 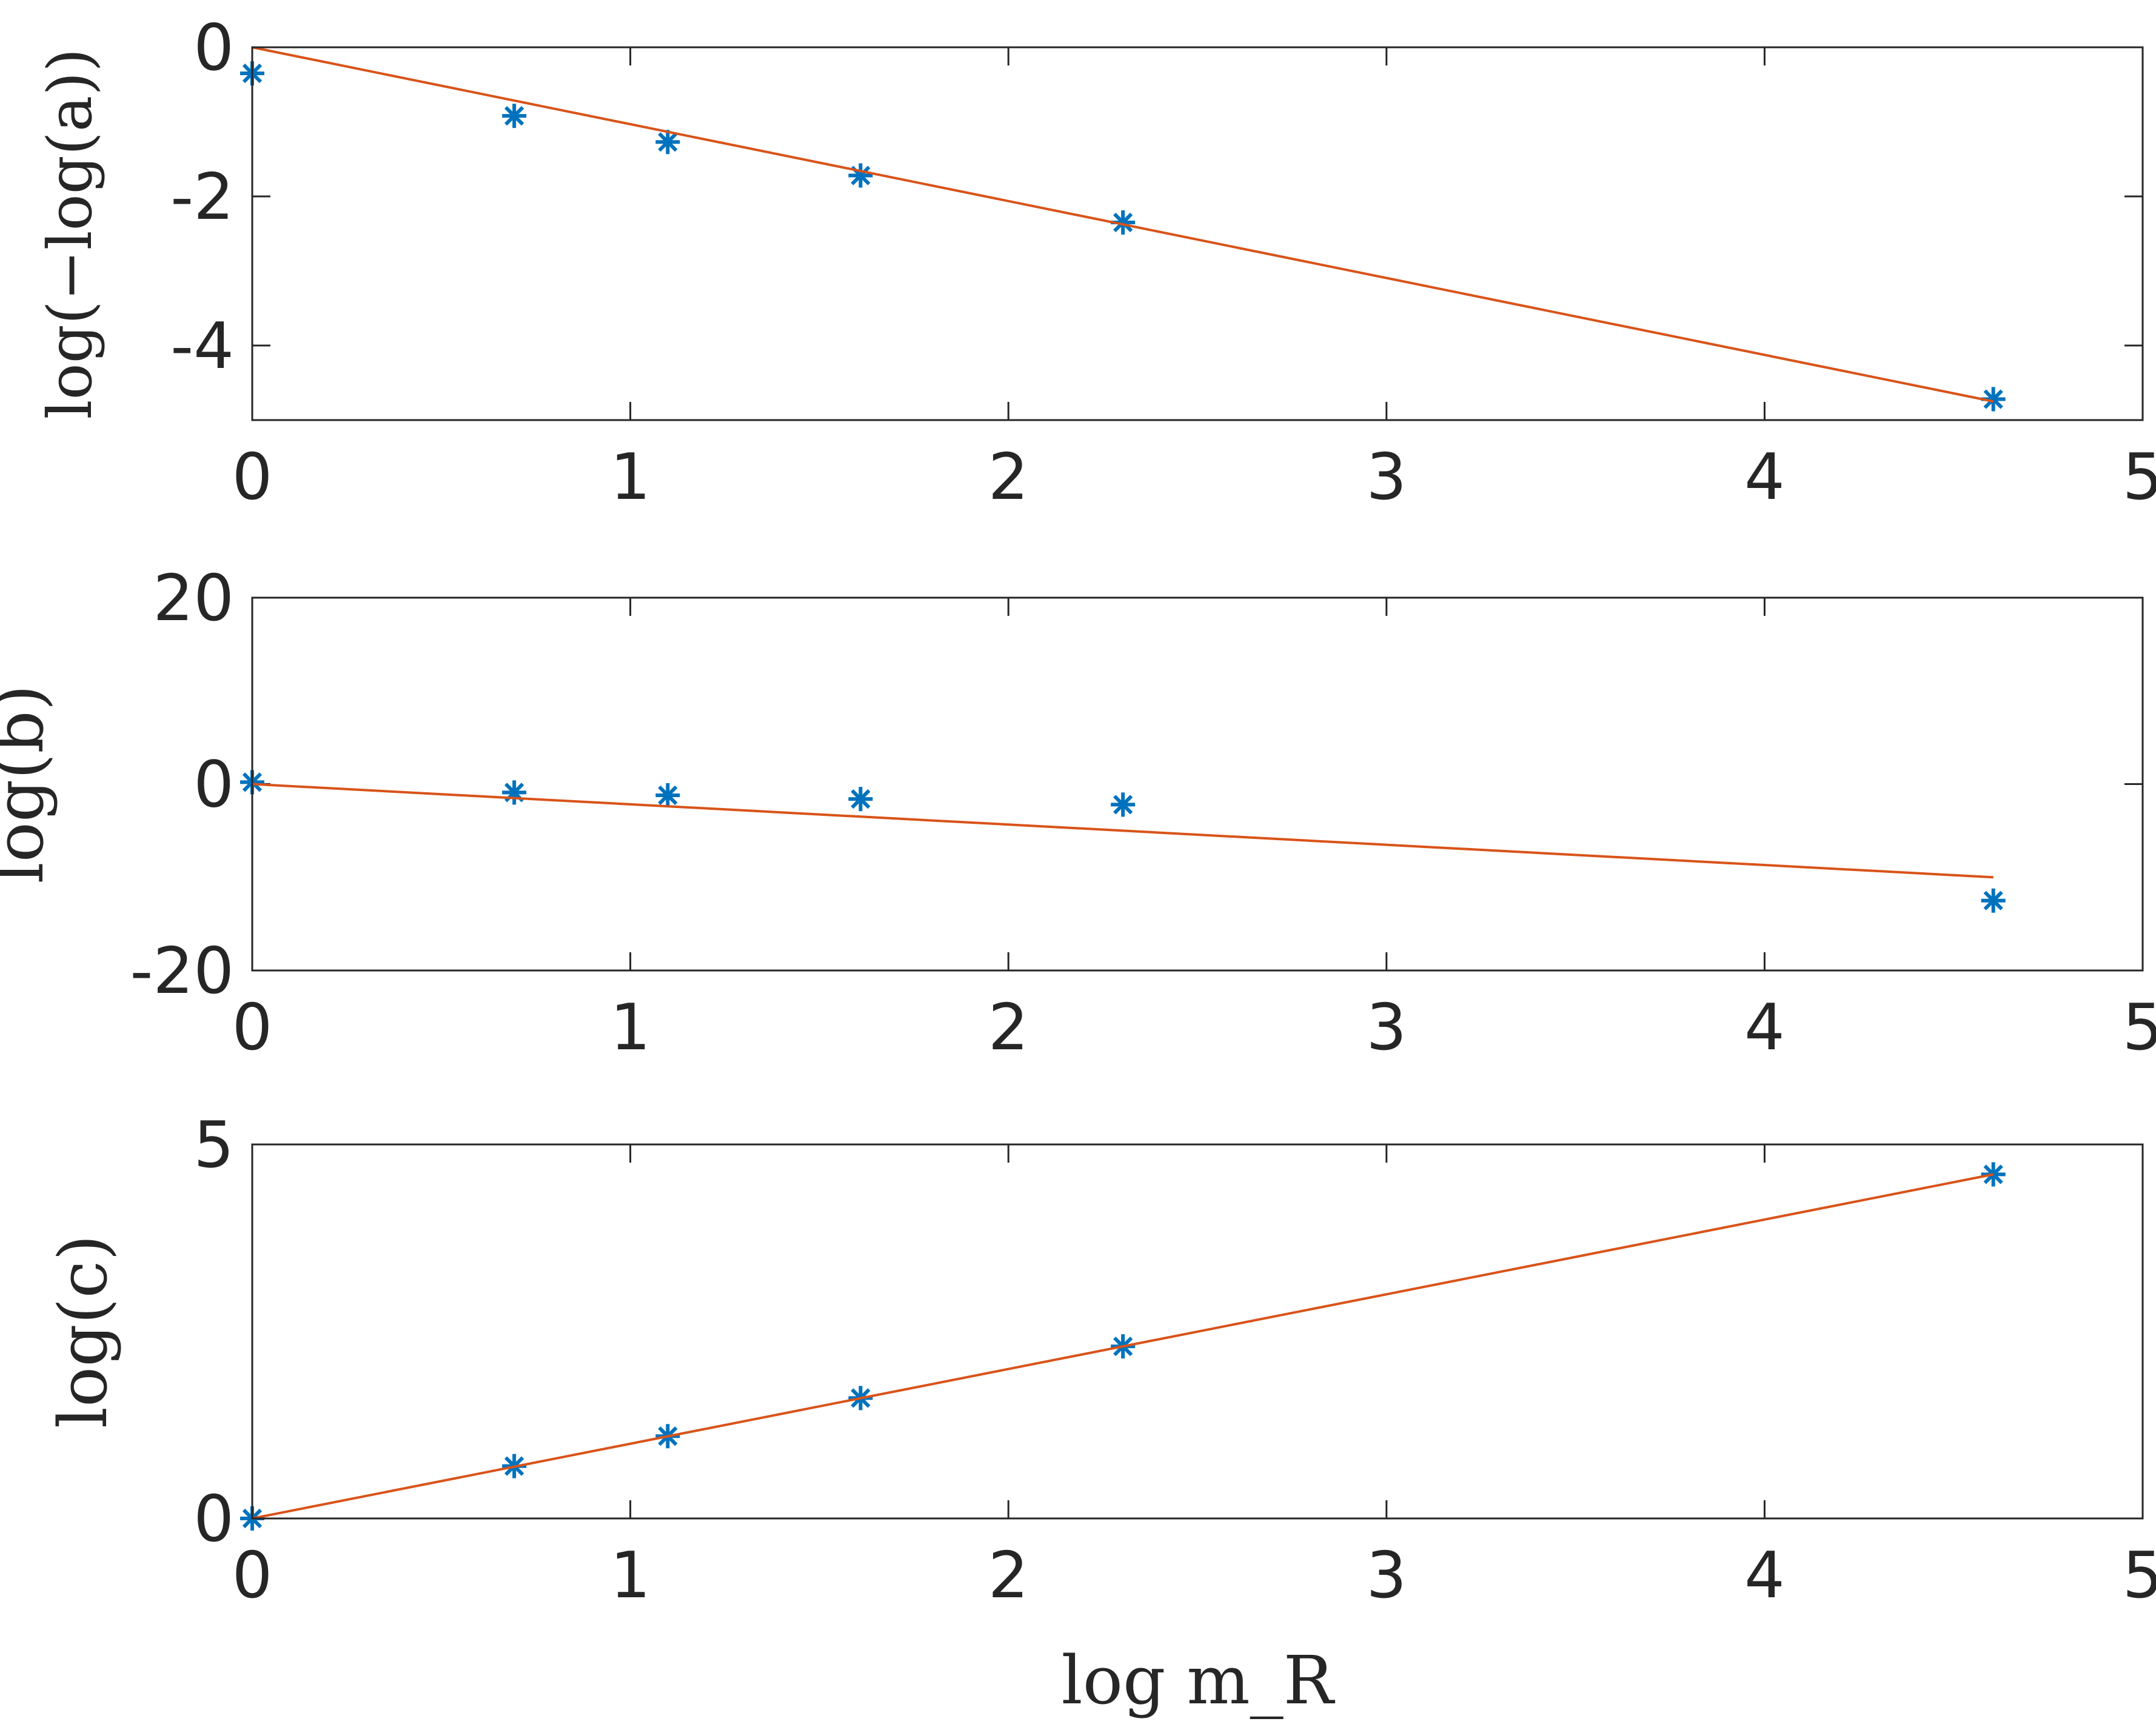 What do you see at coordinates (1765, 1575) in the screenshot?
I see `panel-c-xtick-label: 4` at bounding box center [1765, 1575].